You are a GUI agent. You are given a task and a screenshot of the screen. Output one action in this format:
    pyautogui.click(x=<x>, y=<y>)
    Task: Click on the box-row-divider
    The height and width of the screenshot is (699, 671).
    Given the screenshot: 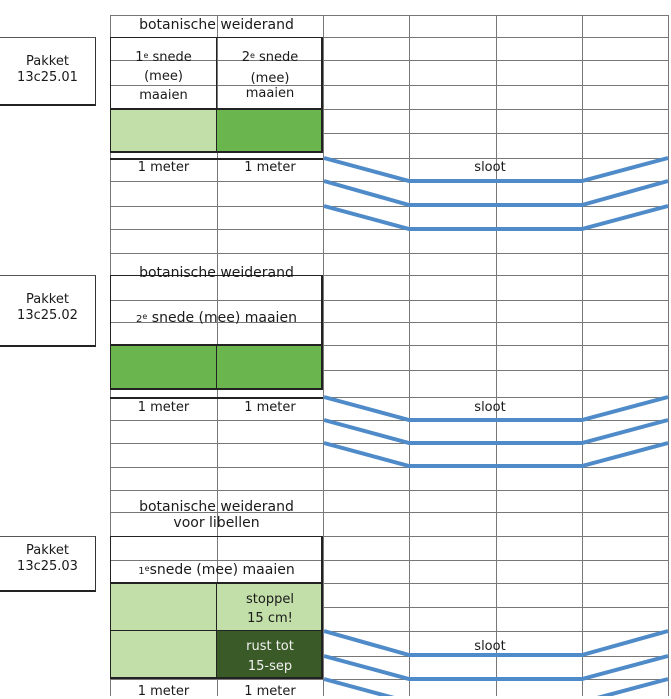 What is the action you would take?
    pyautogui.click(x=216, y=109)
    